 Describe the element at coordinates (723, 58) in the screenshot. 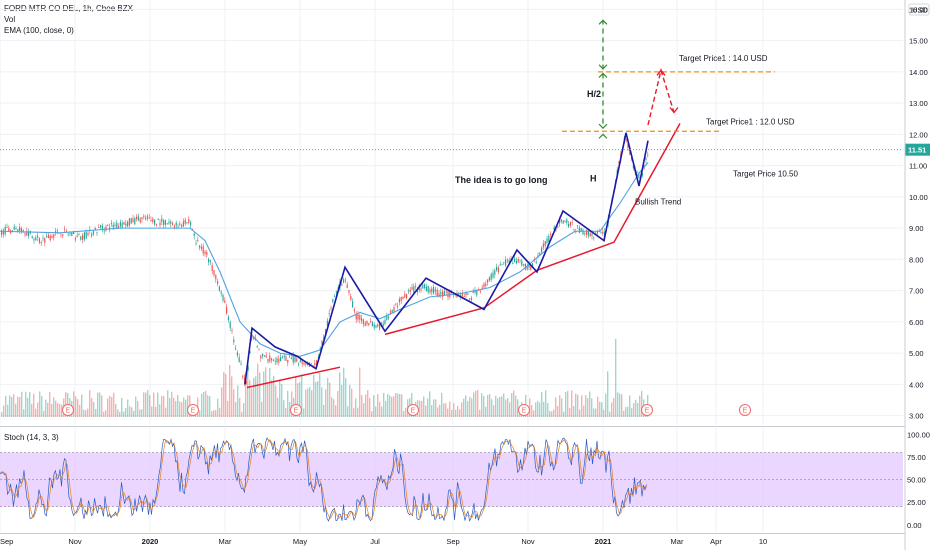

I see `annotation-label: Target Price1 : 14.0 USD` at that location.